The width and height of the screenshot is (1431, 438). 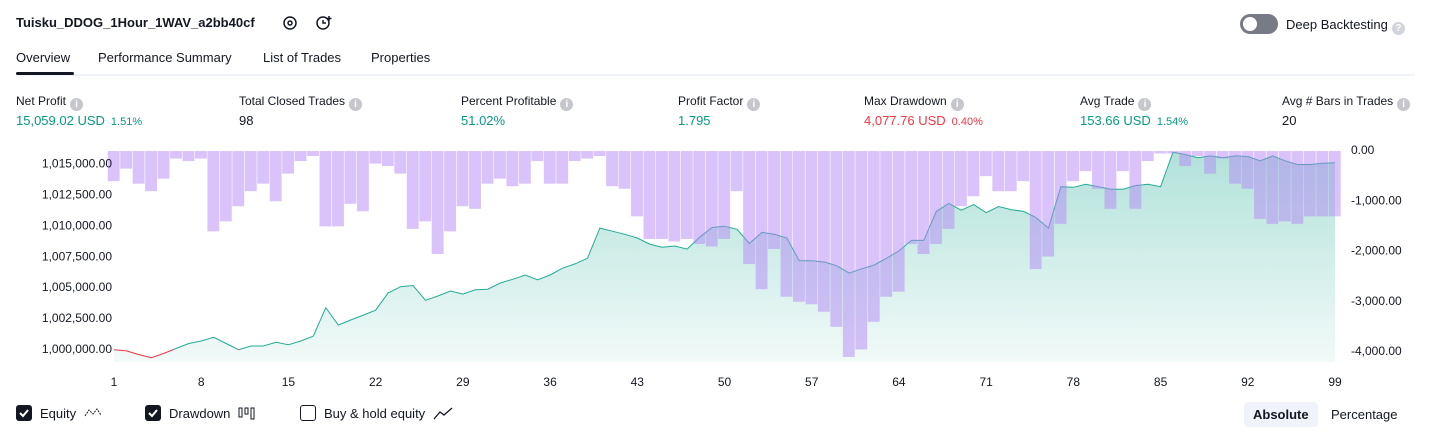 I want to click on metric-label-text: Net Profit, so click(x=41, y=101).